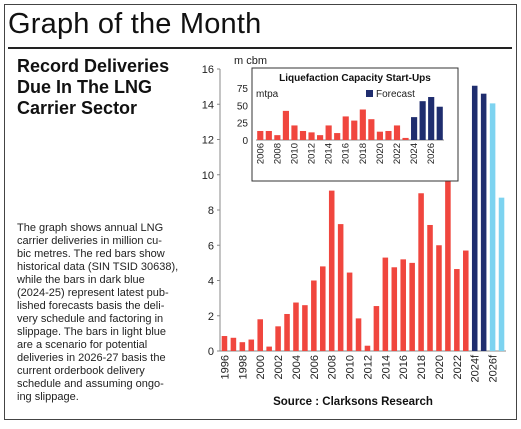  I want to click on inset-y-tick-label: 25, so click(243, 124).